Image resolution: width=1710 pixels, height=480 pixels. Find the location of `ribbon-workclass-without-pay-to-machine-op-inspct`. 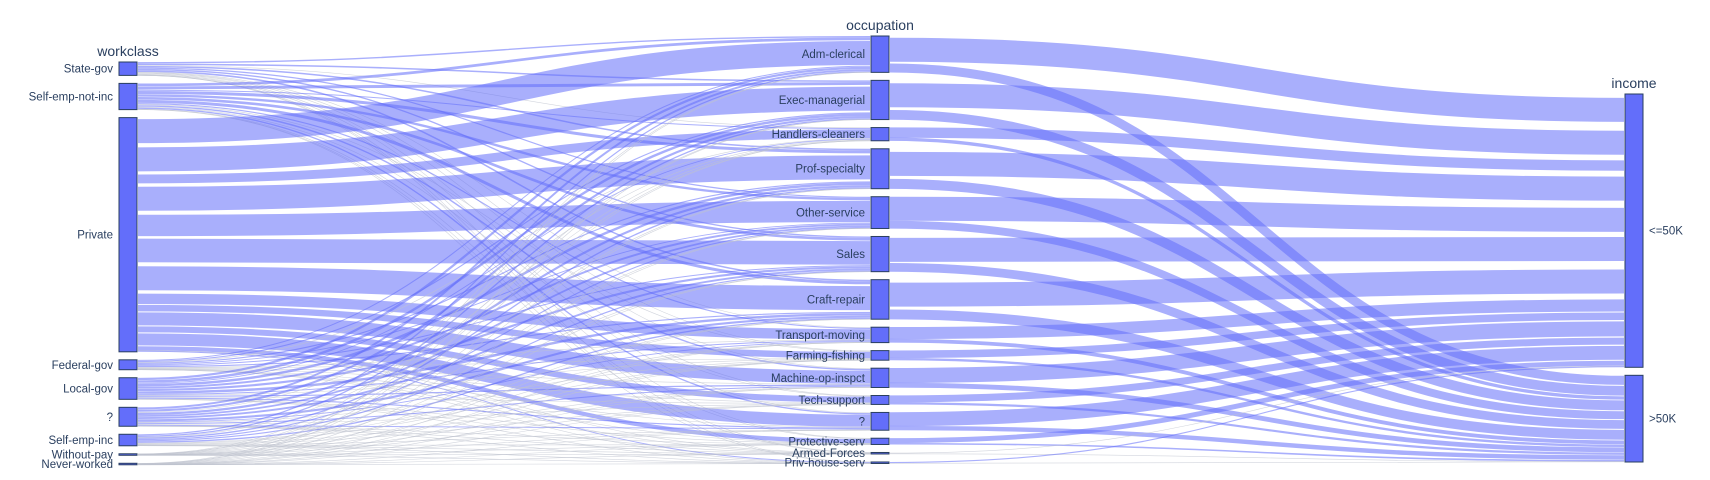

ribbon-workclass-without-pay-to-machine-op-inspct is located at coordinates (504, 421).